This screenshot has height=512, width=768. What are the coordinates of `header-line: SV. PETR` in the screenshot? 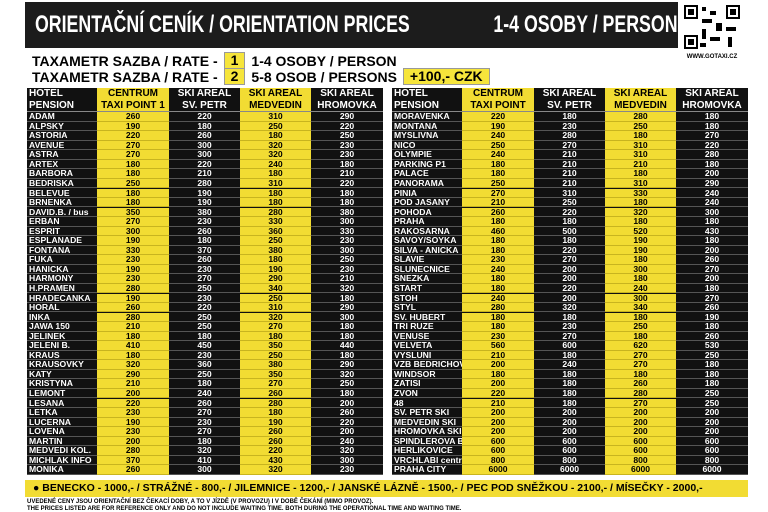 It's located at (204, 105).